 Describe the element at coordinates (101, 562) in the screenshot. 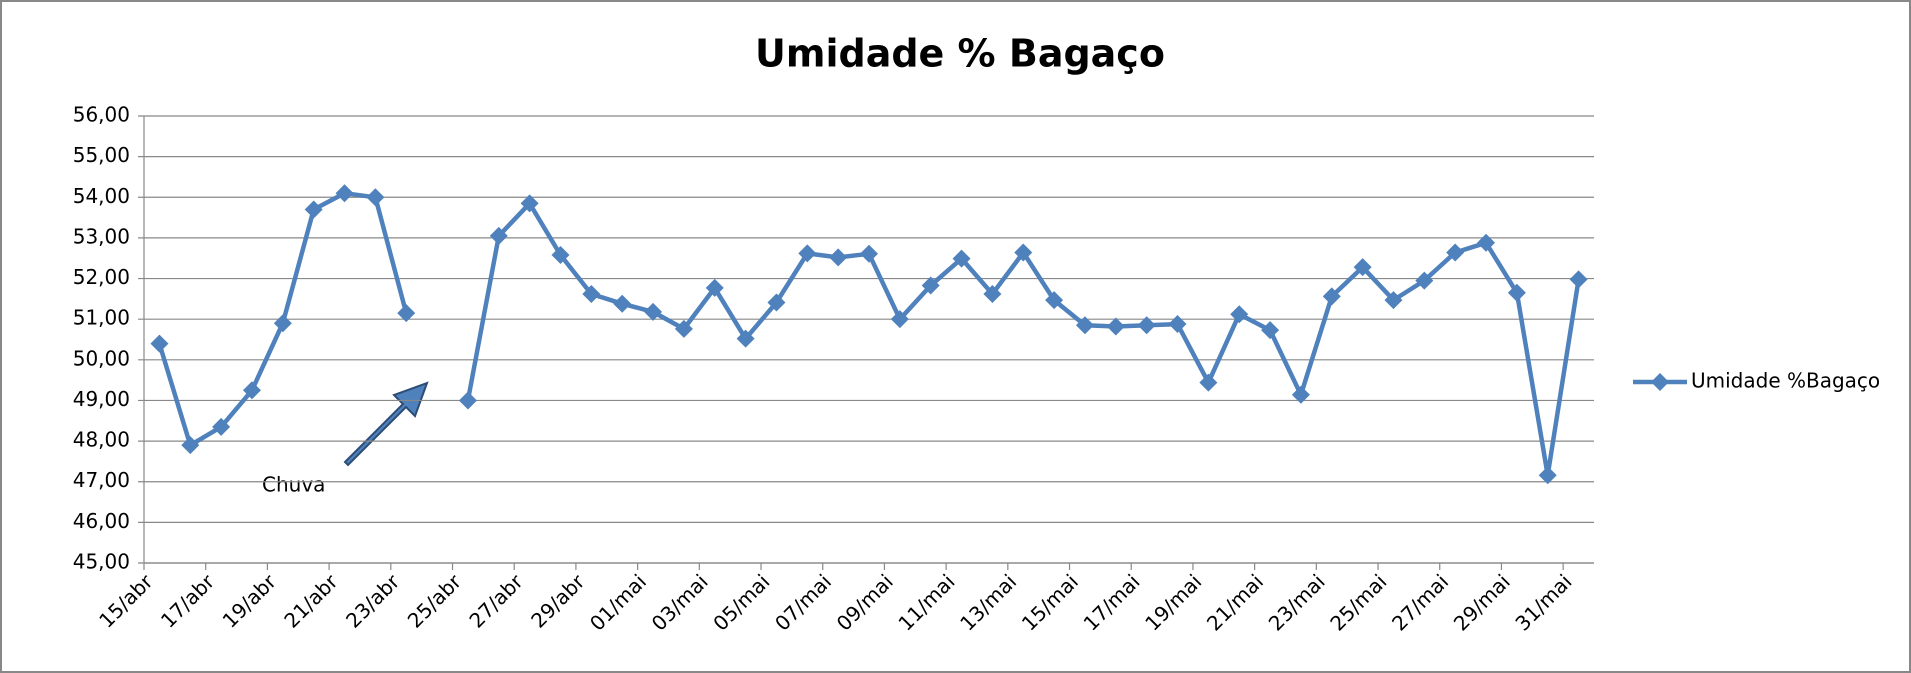

I see `y-tick-label: 45,00` at that location.